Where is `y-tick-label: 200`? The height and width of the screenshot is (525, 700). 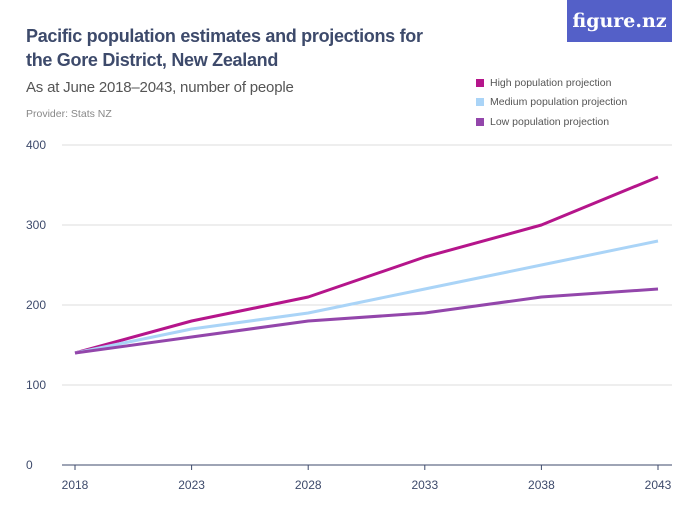 y-tick-label: 200 is located at coordinates (36, 305).